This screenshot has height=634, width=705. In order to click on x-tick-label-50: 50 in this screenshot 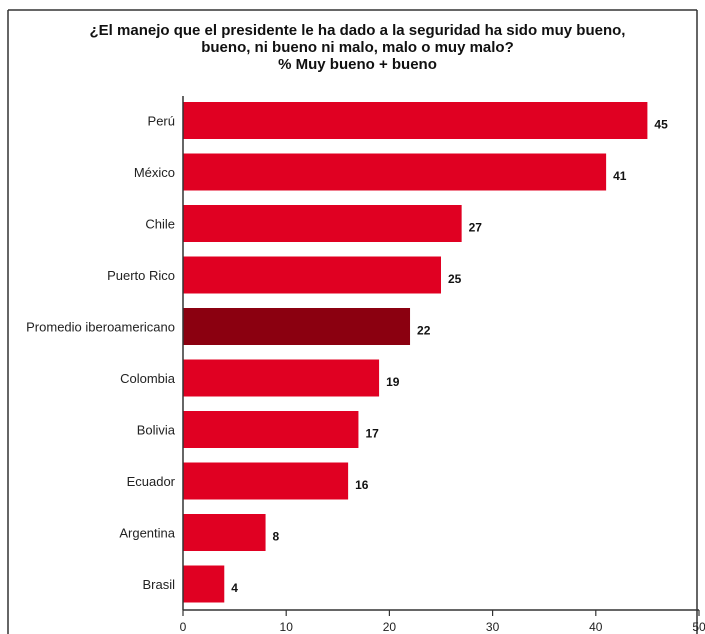, I will do `click(698, 627)`.